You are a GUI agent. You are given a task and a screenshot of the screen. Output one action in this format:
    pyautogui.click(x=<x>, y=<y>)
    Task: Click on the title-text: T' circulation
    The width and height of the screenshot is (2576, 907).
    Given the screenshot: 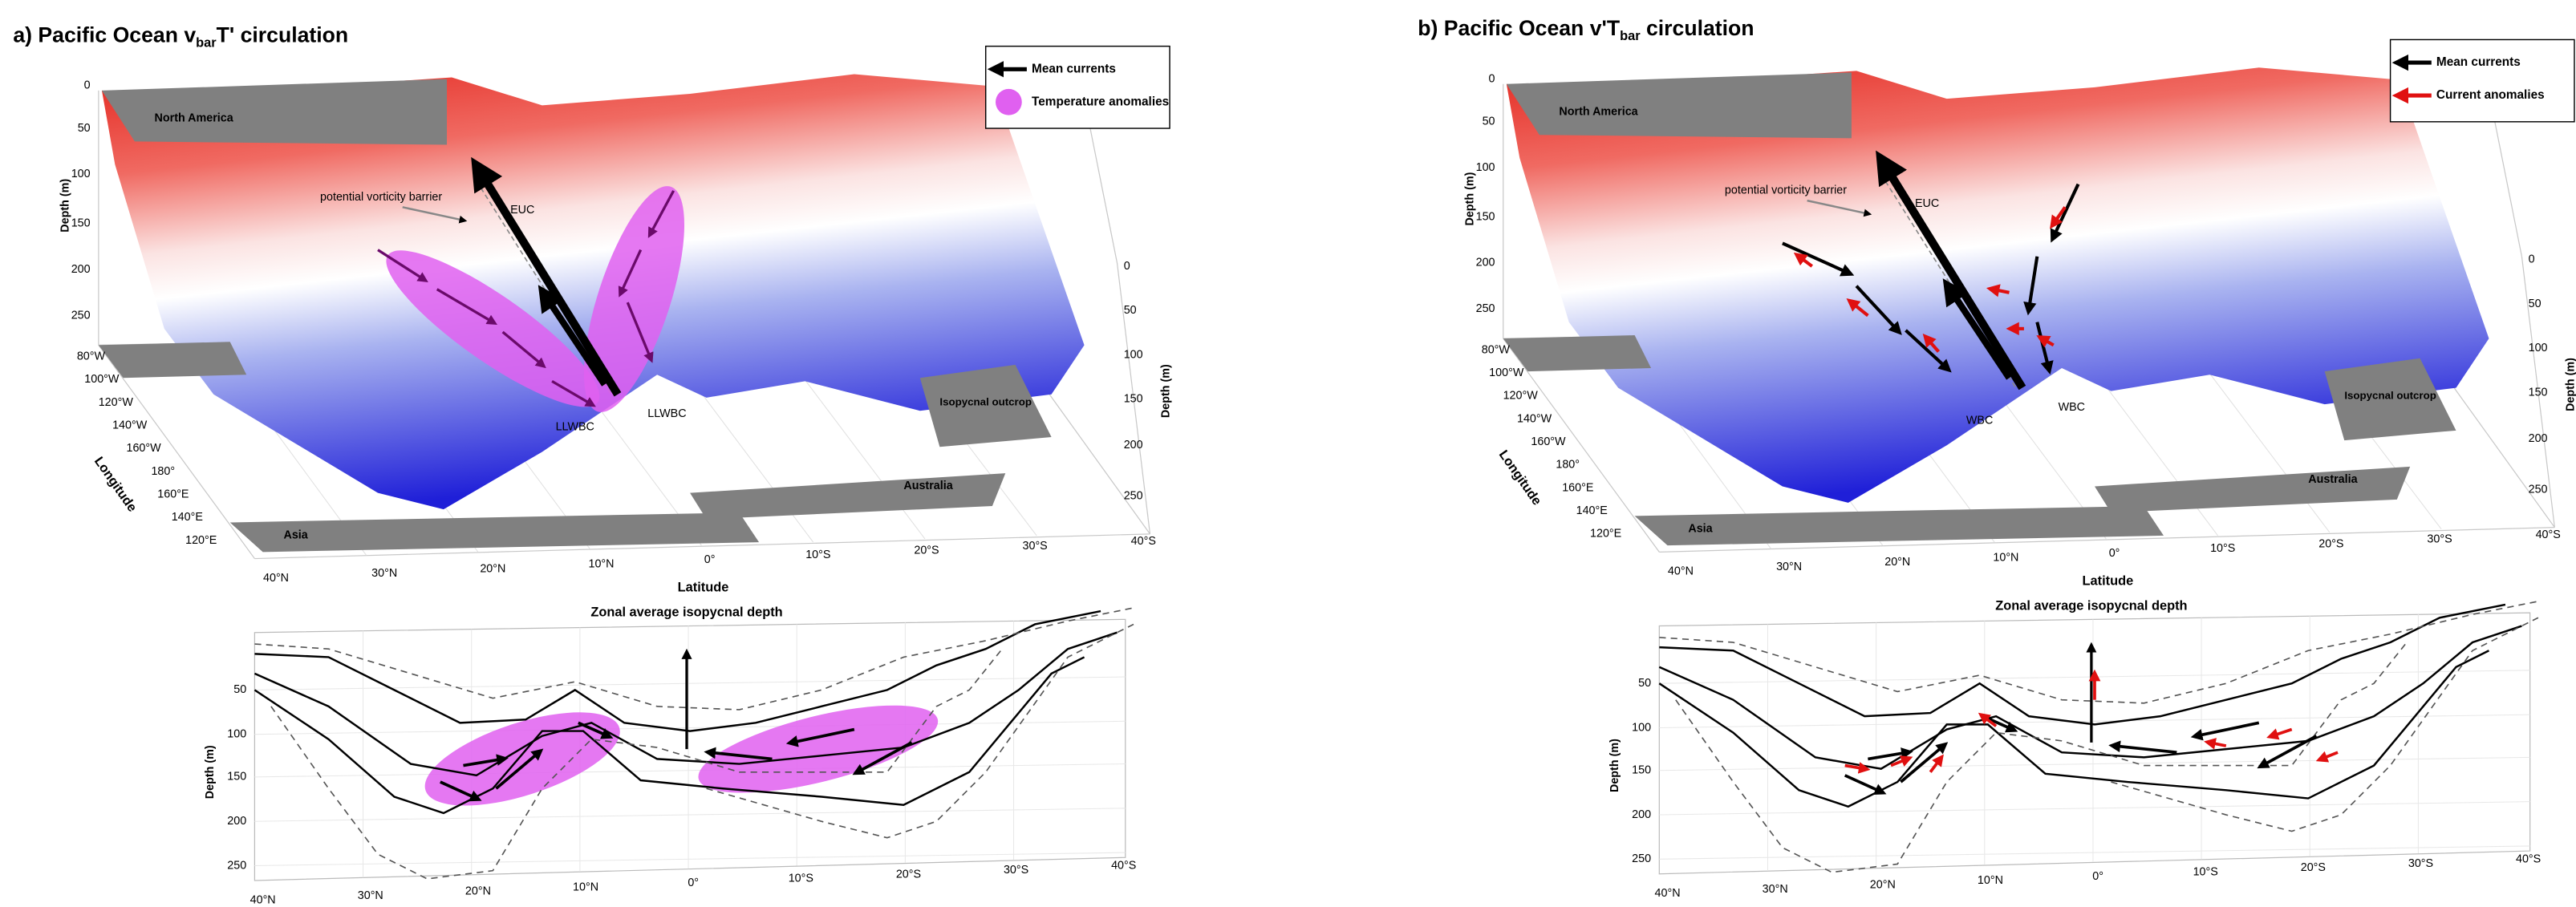 What is the action you would take?
    pyautogui.click(x=283, y=34)
    